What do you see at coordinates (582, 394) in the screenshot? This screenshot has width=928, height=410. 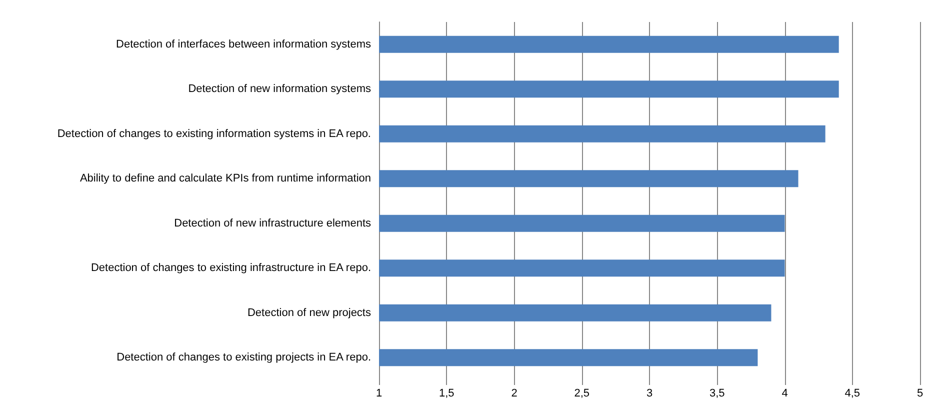 I see `x-tick-label: 2,5` at bounding box center [582, 394].